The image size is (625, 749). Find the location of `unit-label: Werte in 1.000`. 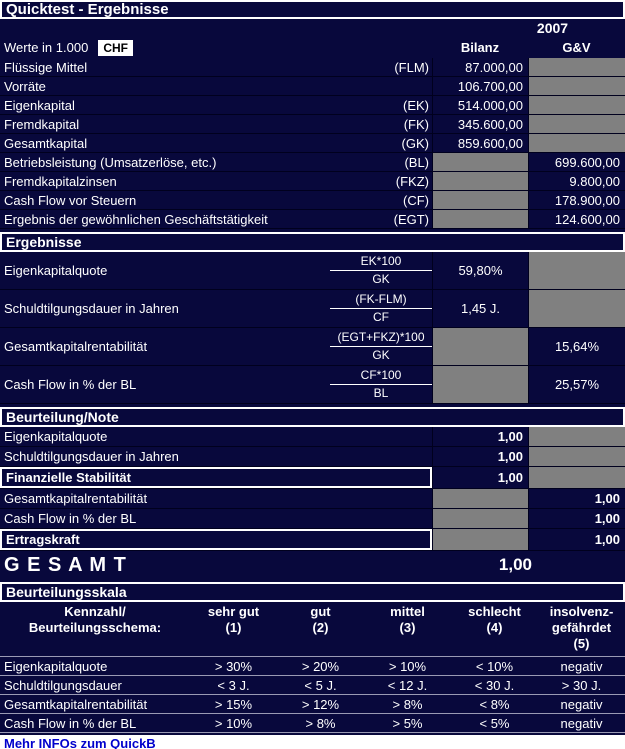

unit-label: Werte in 1.000 is located at coordinates (46, 47).